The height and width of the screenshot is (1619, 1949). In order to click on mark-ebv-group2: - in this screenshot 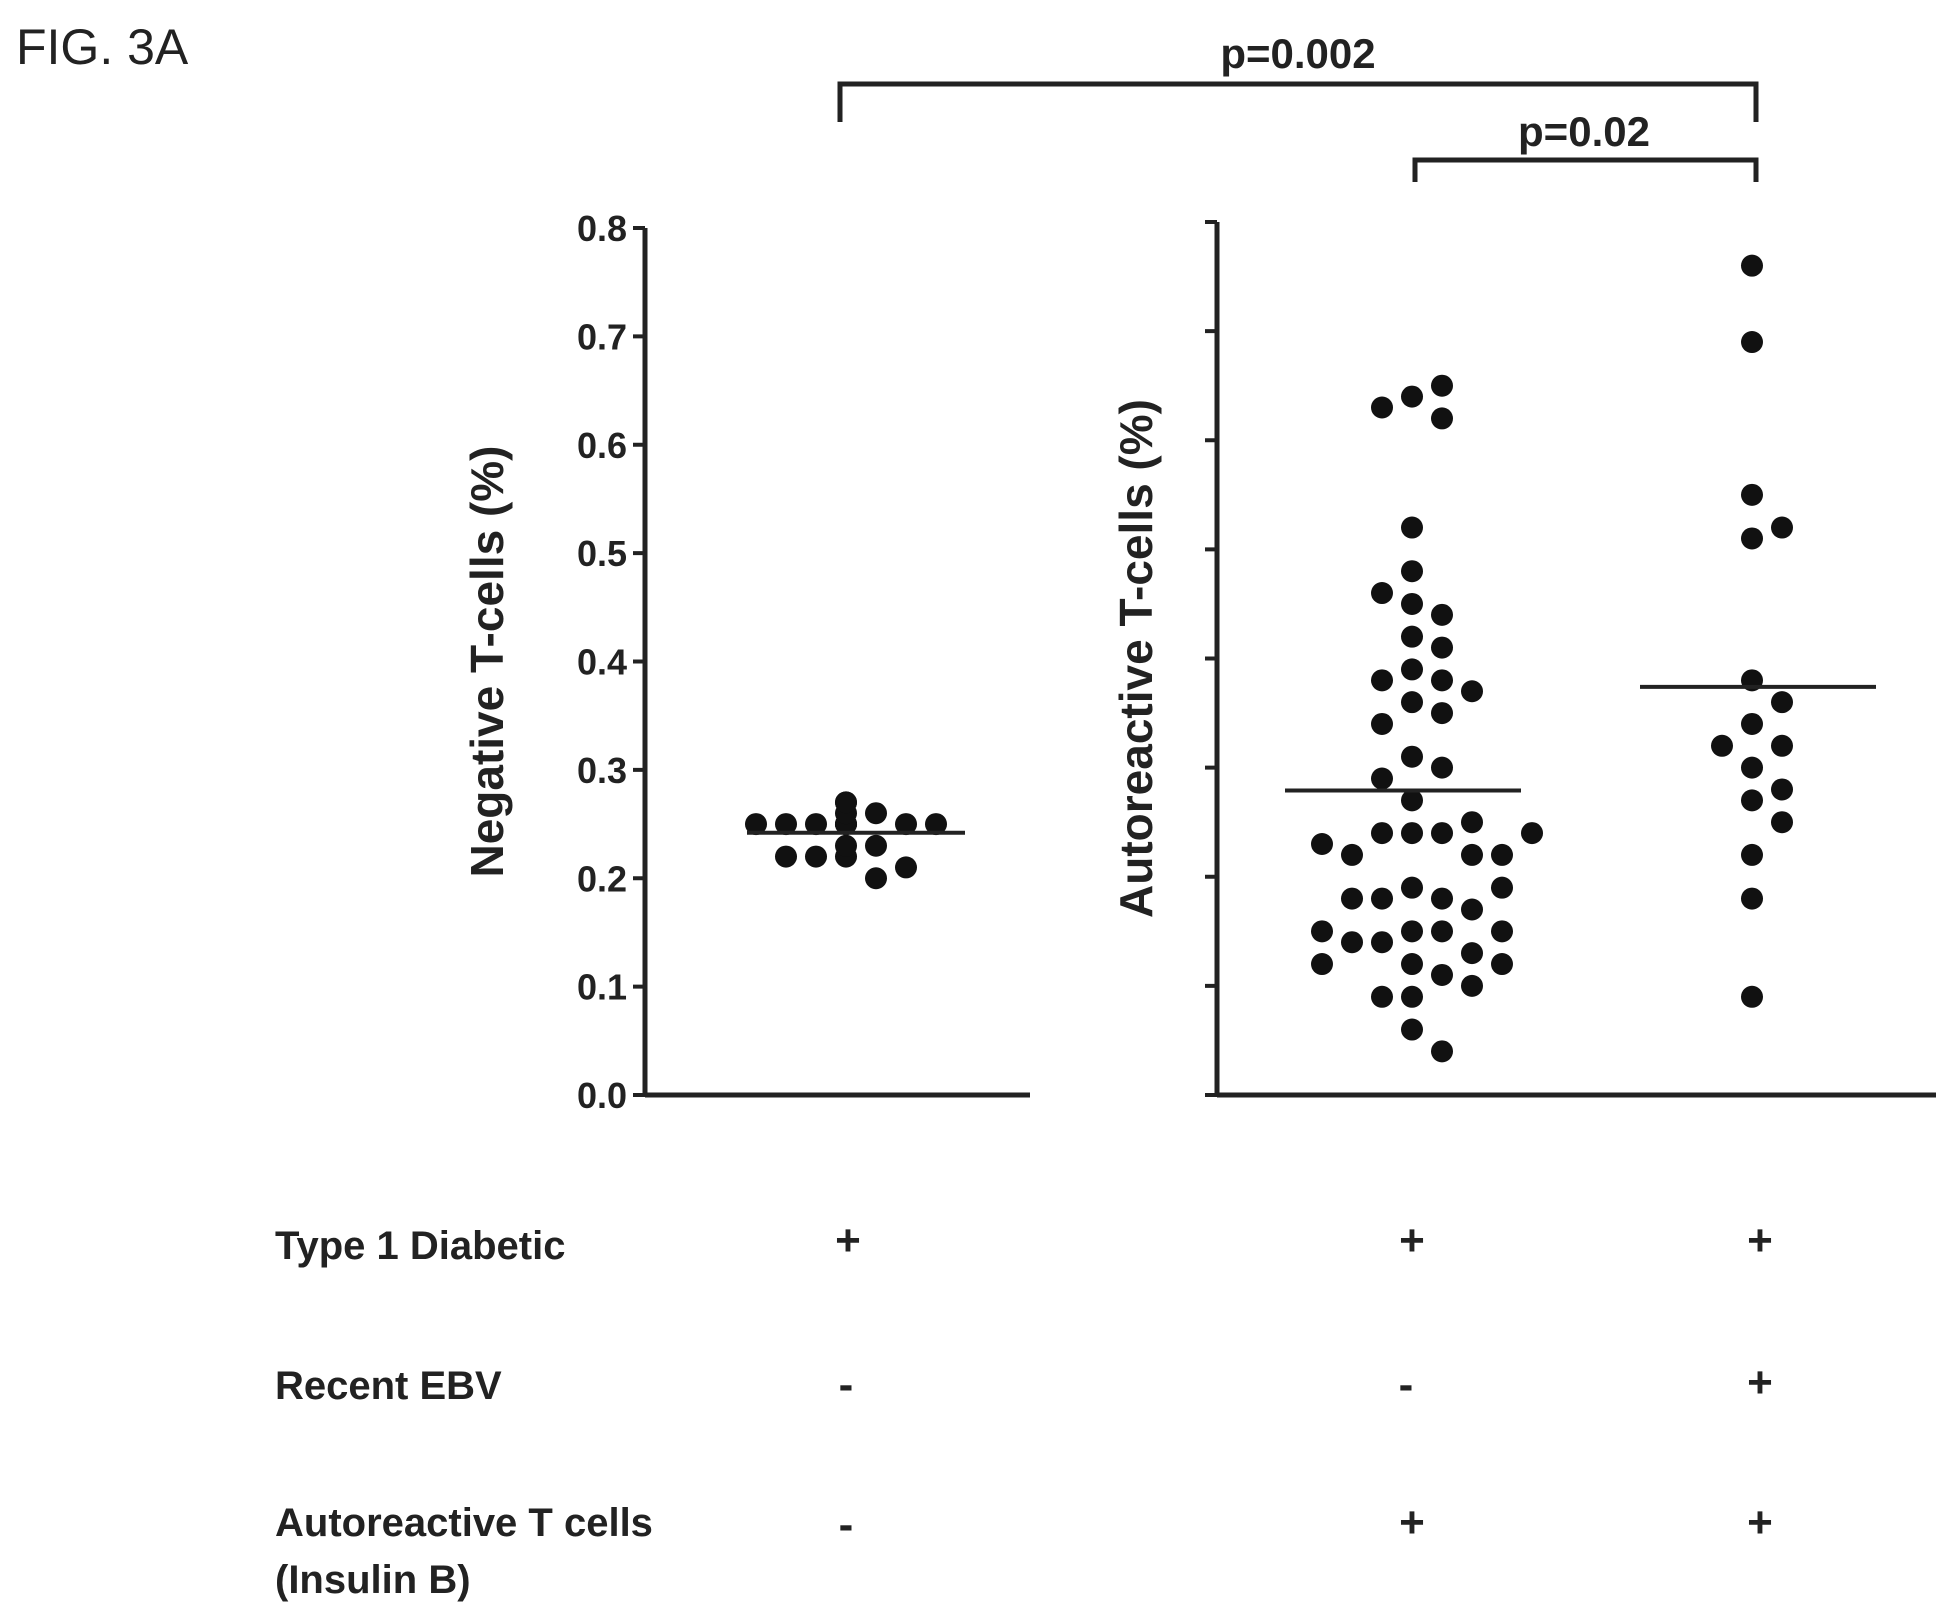, I will do `click(1406, 1384)`.